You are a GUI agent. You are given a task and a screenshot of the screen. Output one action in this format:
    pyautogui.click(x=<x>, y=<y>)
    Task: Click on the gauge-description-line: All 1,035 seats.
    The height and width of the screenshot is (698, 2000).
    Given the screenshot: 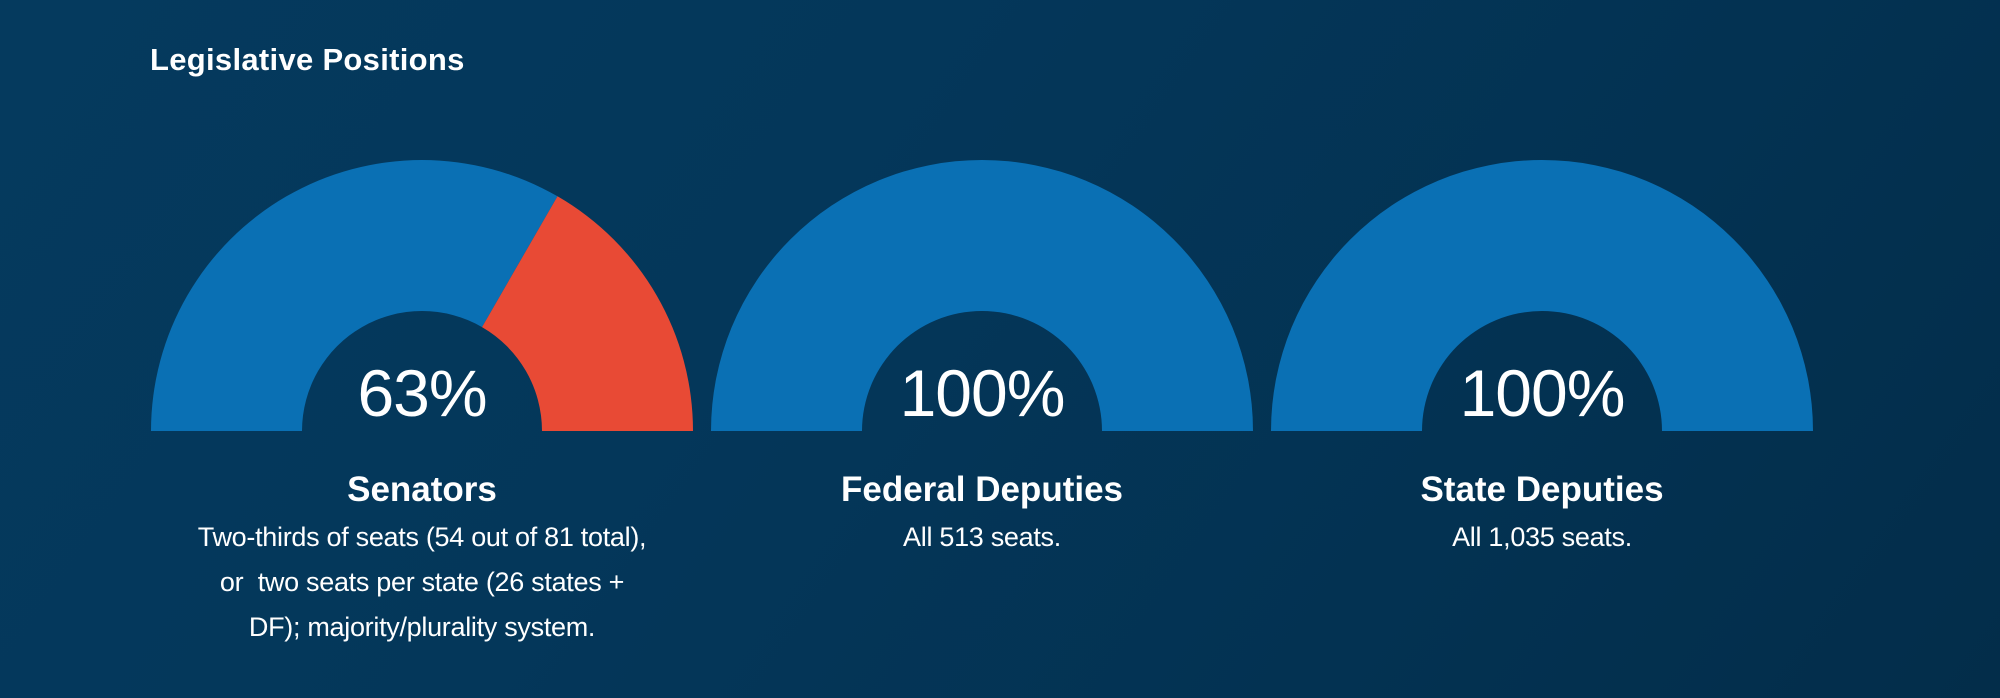 What is the action you would take?
    pyautogui.click(x=1542, y=537)
    